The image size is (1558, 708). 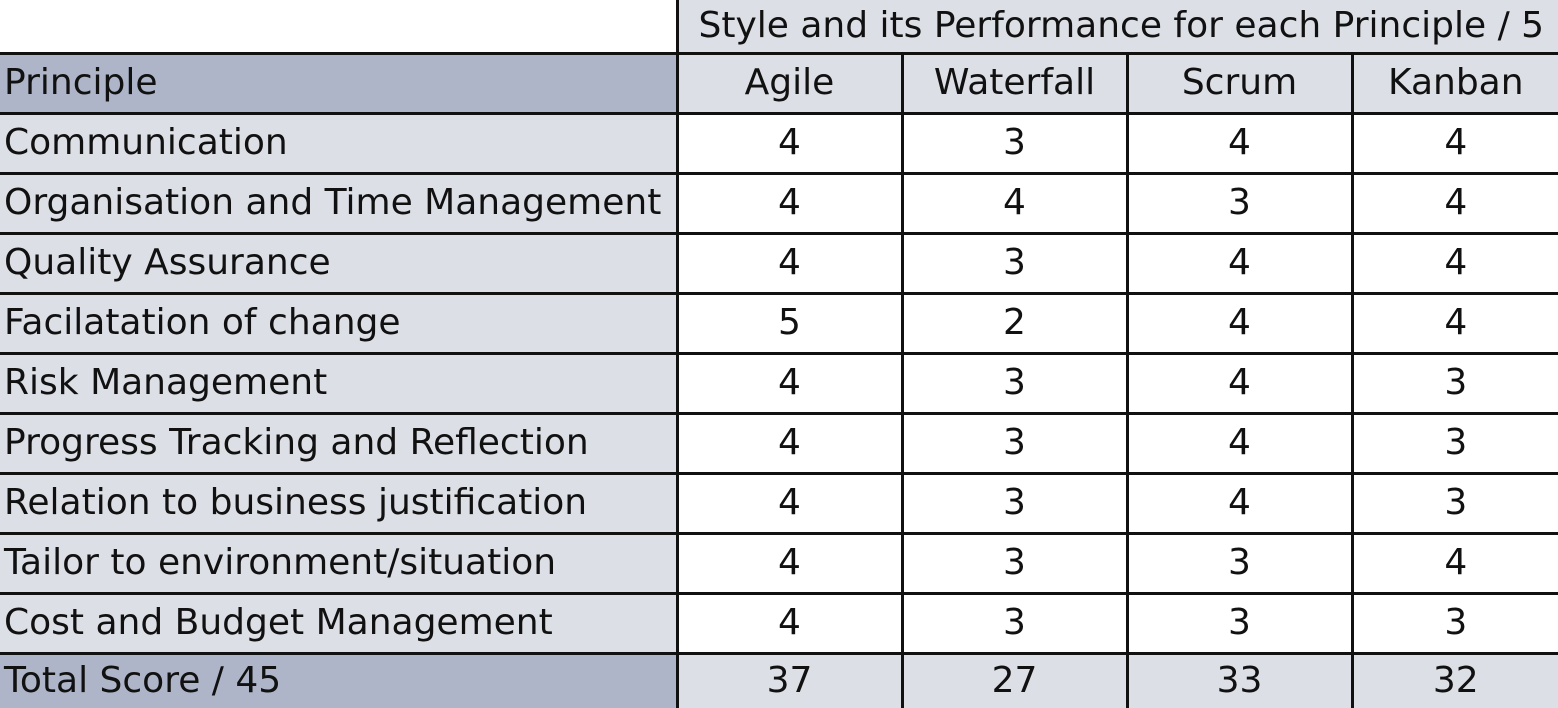 What do you see at coordinates (1013, 322) in the screenshot?
I see `score-cell: 2` at bounding box center [1013, 322].